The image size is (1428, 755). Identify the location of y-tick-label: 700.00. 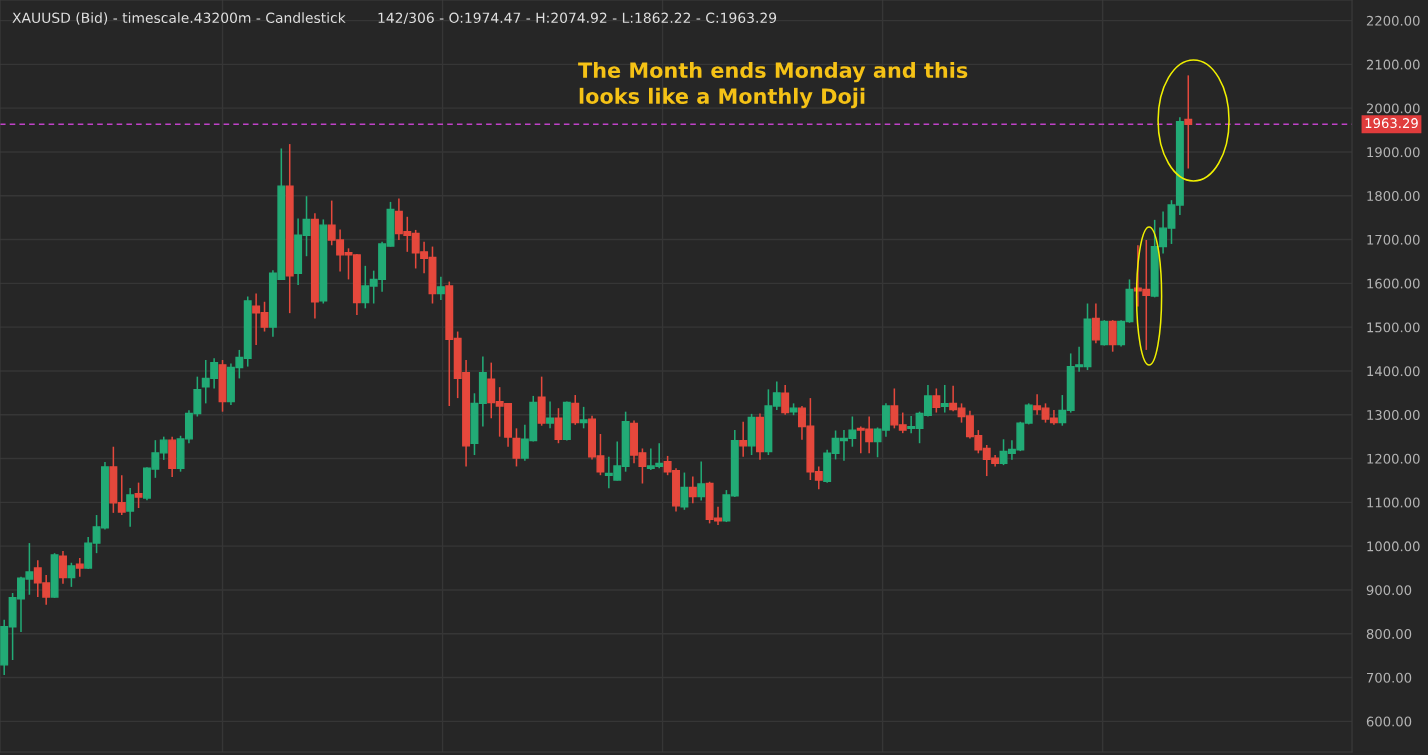
(1389, 677).